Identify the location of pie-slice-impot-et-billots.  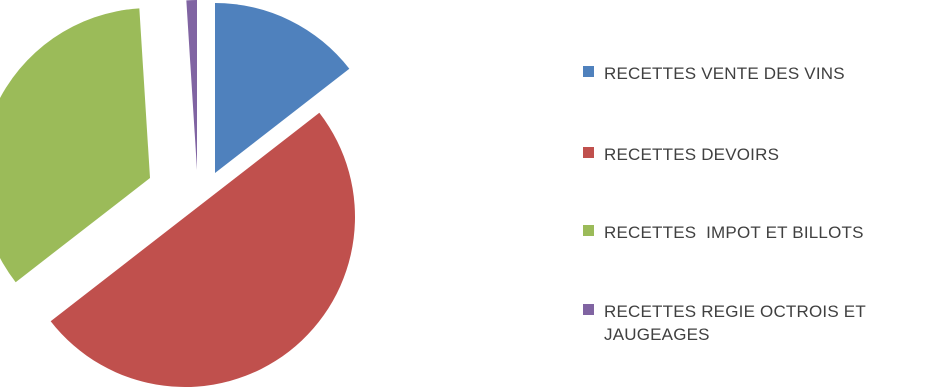
(75, 145).